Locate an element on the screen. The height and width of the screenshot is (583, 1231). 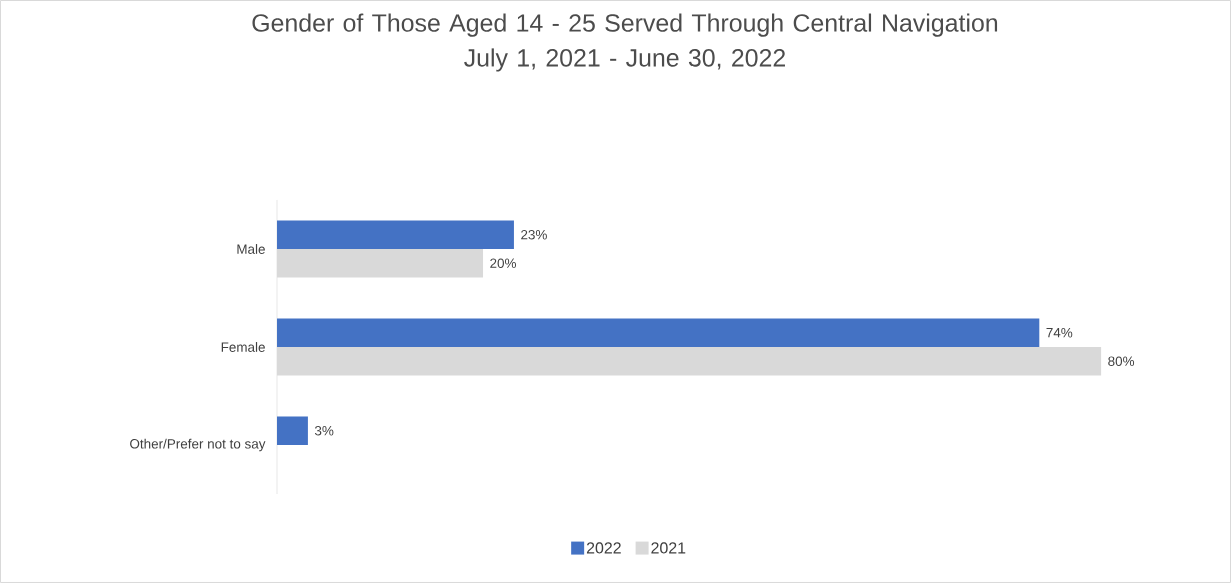
y-tick-label: Male is located at coordinates (251, 249).